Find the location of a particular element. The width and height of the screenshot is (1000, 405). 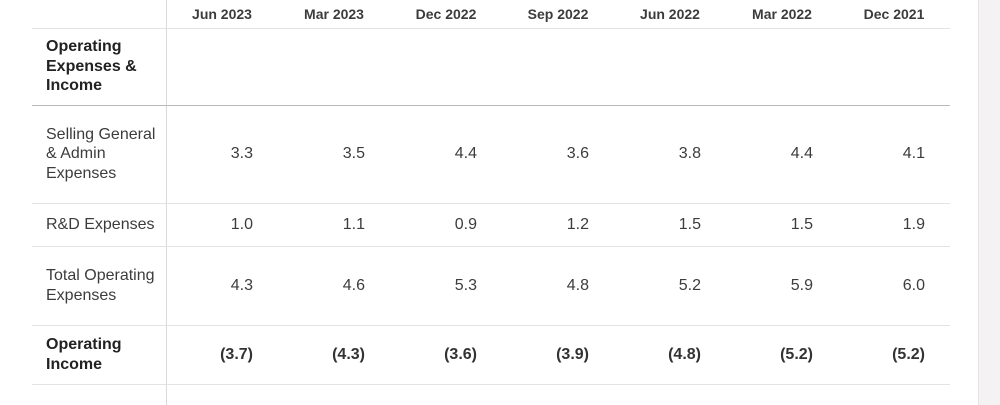

table-row: R&D Expenses 1.0 1.1 0.9 1.2 1.5 1.5 1.9 is located at coordinates (491, 225).